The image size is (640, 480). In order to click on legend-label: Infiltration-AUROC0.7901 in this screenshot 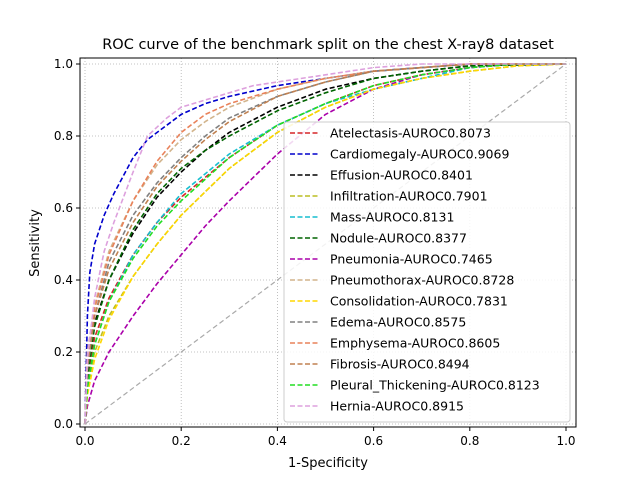, I will do `click(409, 196)`.